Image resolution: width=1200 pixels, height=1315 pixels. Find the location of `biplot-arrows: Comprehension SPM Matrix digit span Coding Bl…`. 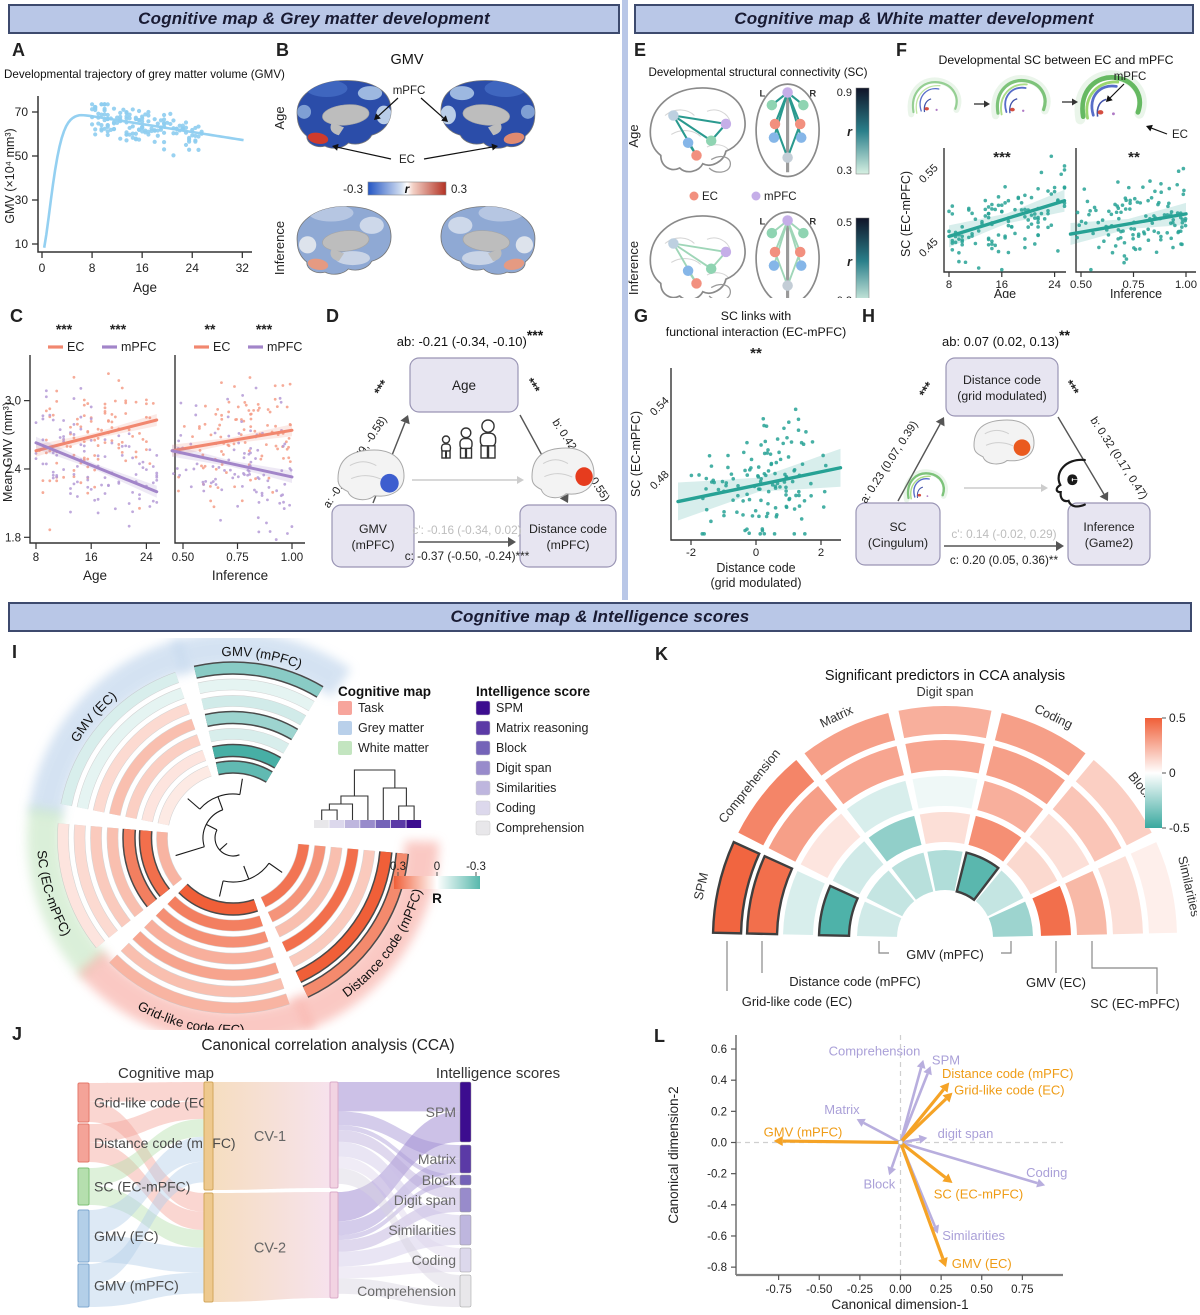

biplot-arrows: Comprehension SPM Matrix digit span Coding Bl… is located at coordinates (919, 1157).